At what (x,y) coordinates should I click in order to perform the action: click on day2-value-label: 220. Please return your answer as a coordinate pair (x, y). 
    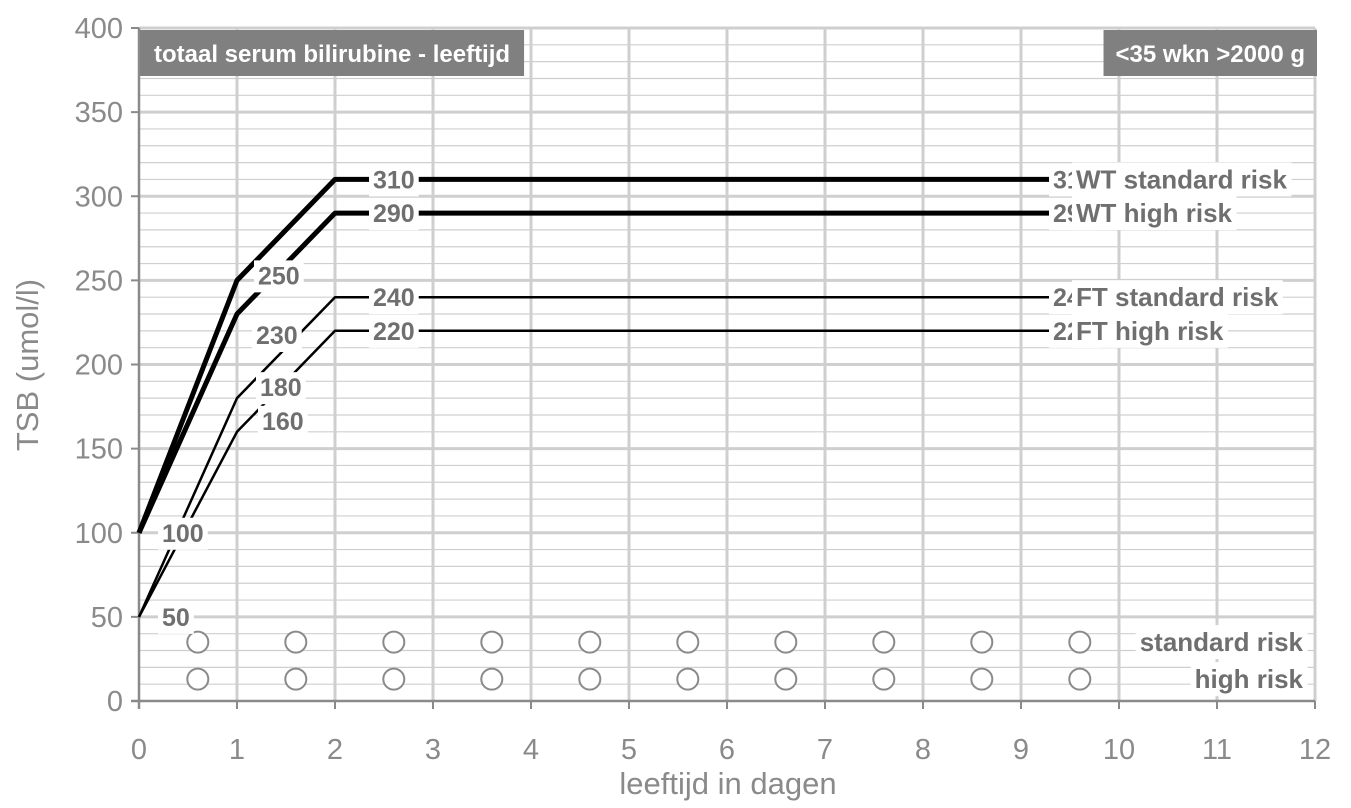
    Looking at the image, I should click on (394, 332).